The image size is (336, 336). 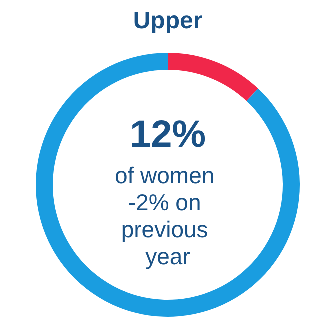 I want to click on text: 12%, so click(x=168, y=135).